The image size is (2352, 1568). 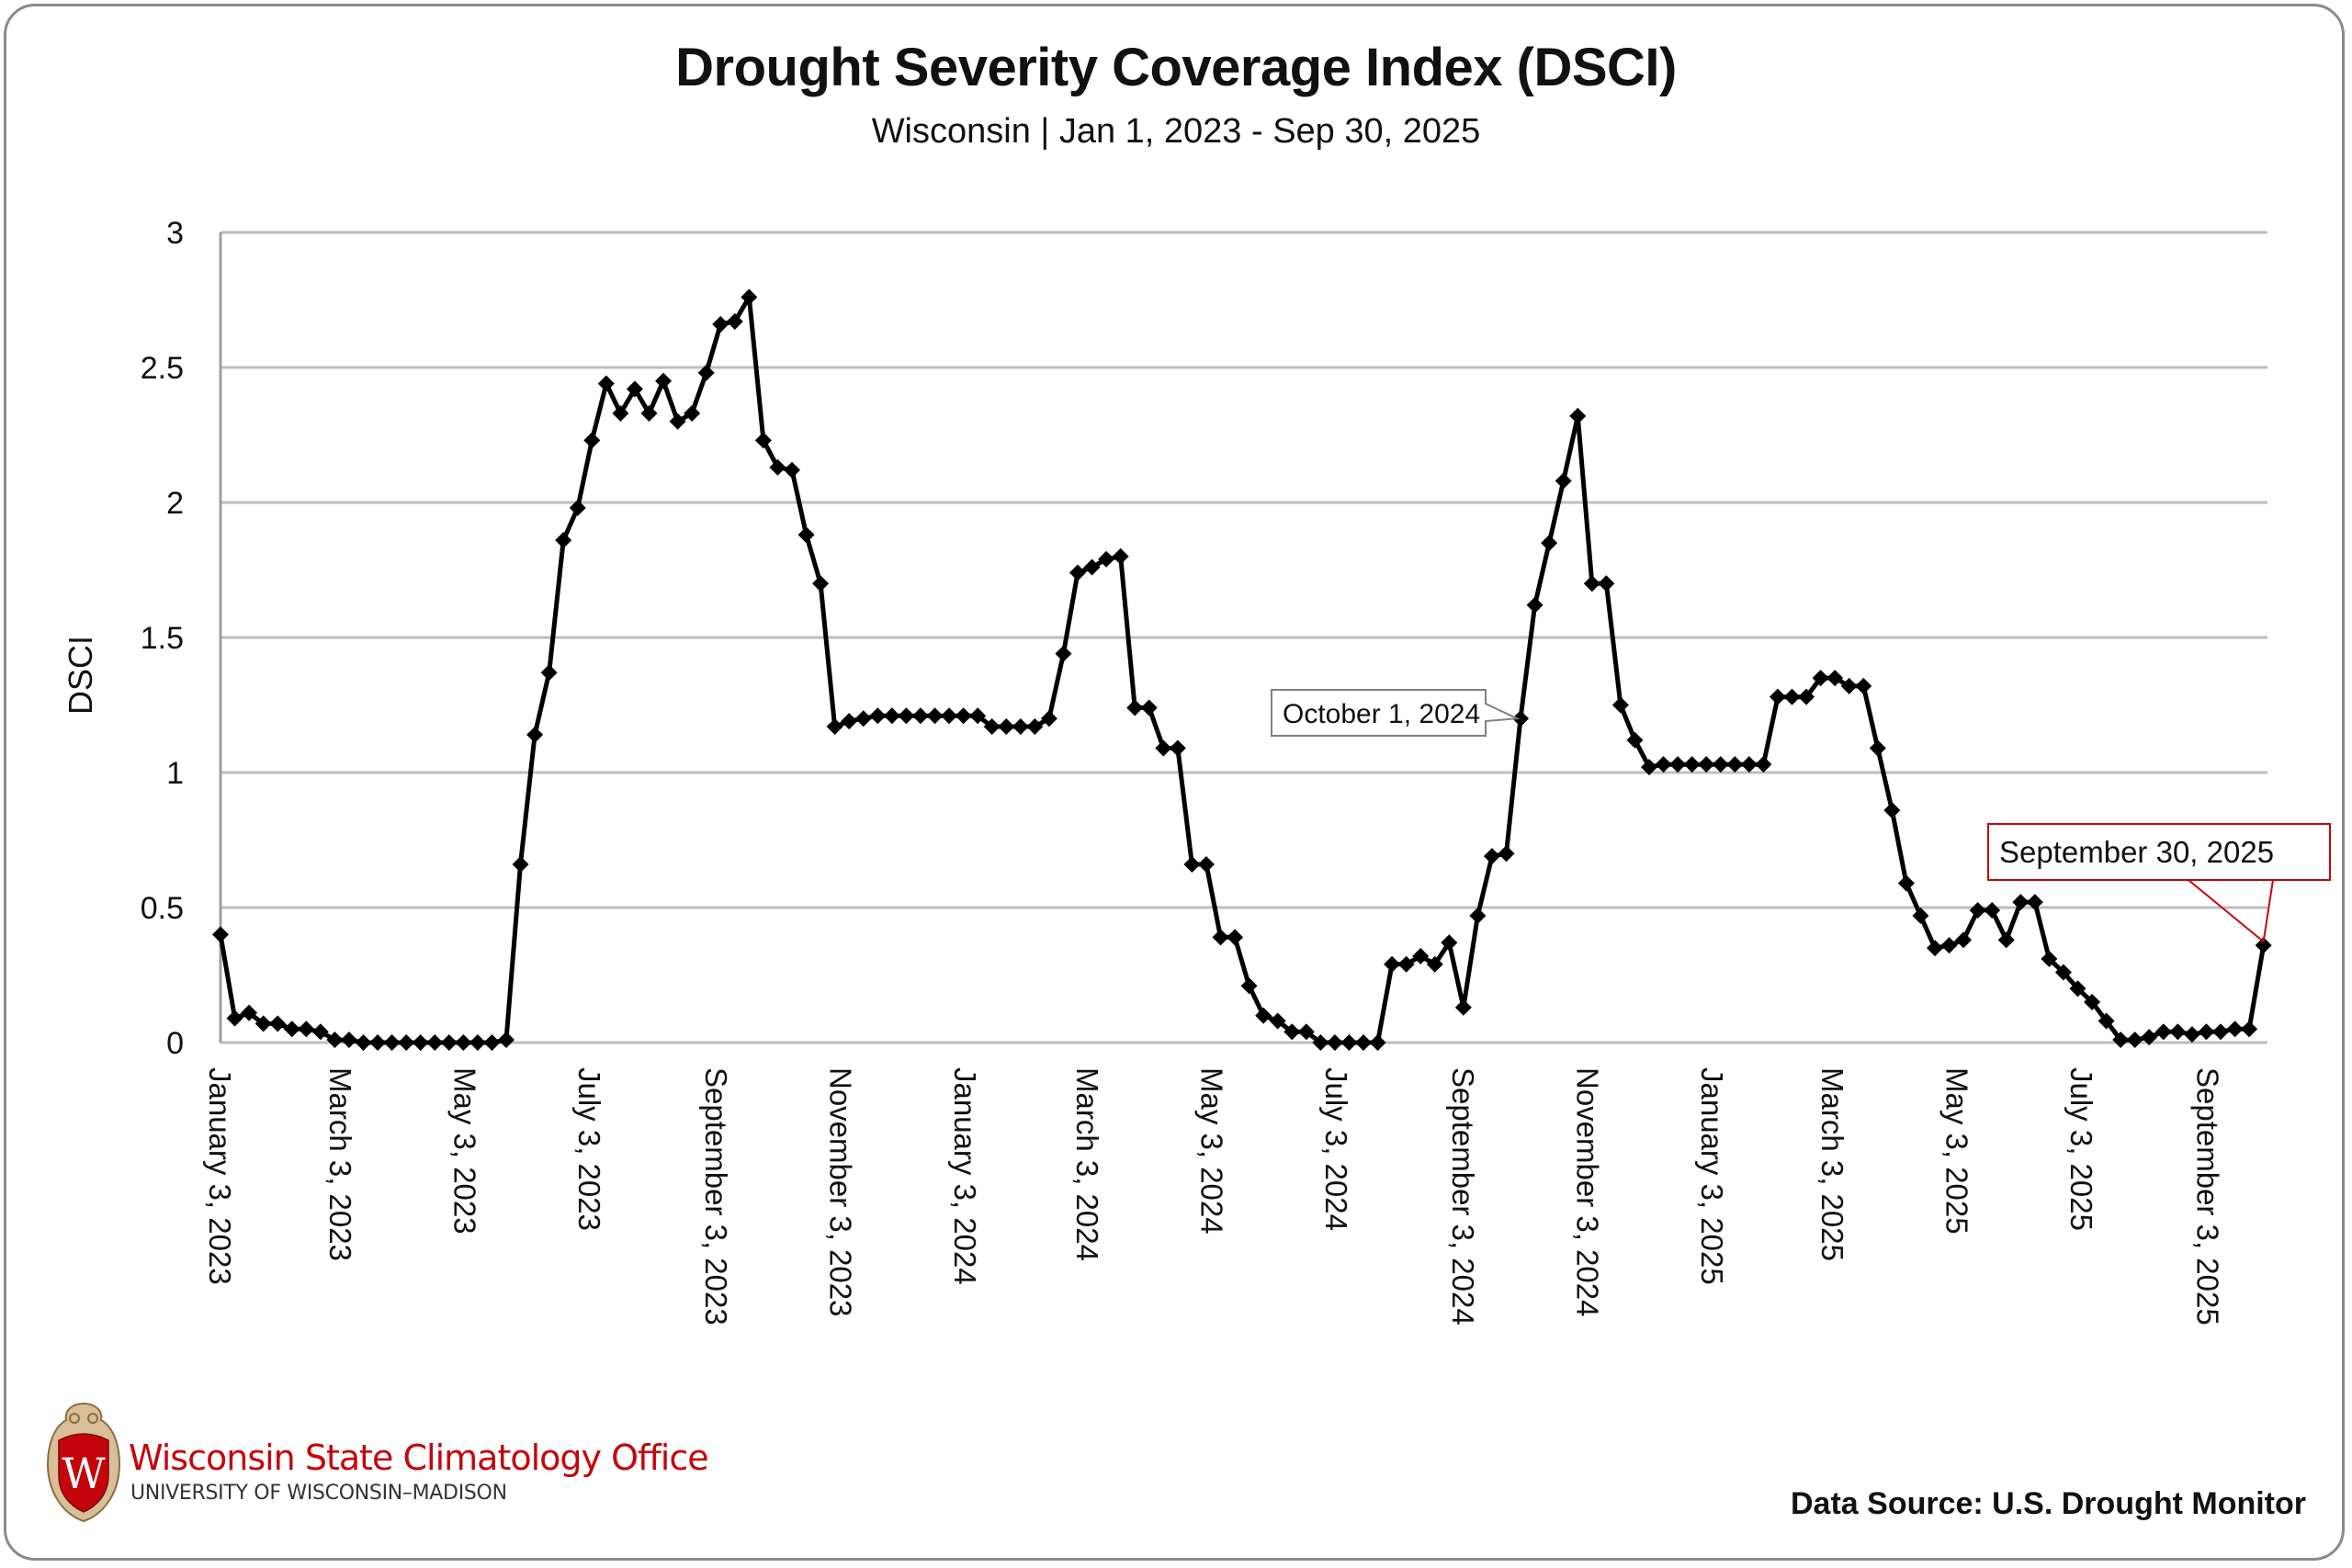 What do you see at coordinates (1832, 1164) in the screenshot?
I see `x-tick-label: March 3, 2025` at bounding box center [1832, 1164].